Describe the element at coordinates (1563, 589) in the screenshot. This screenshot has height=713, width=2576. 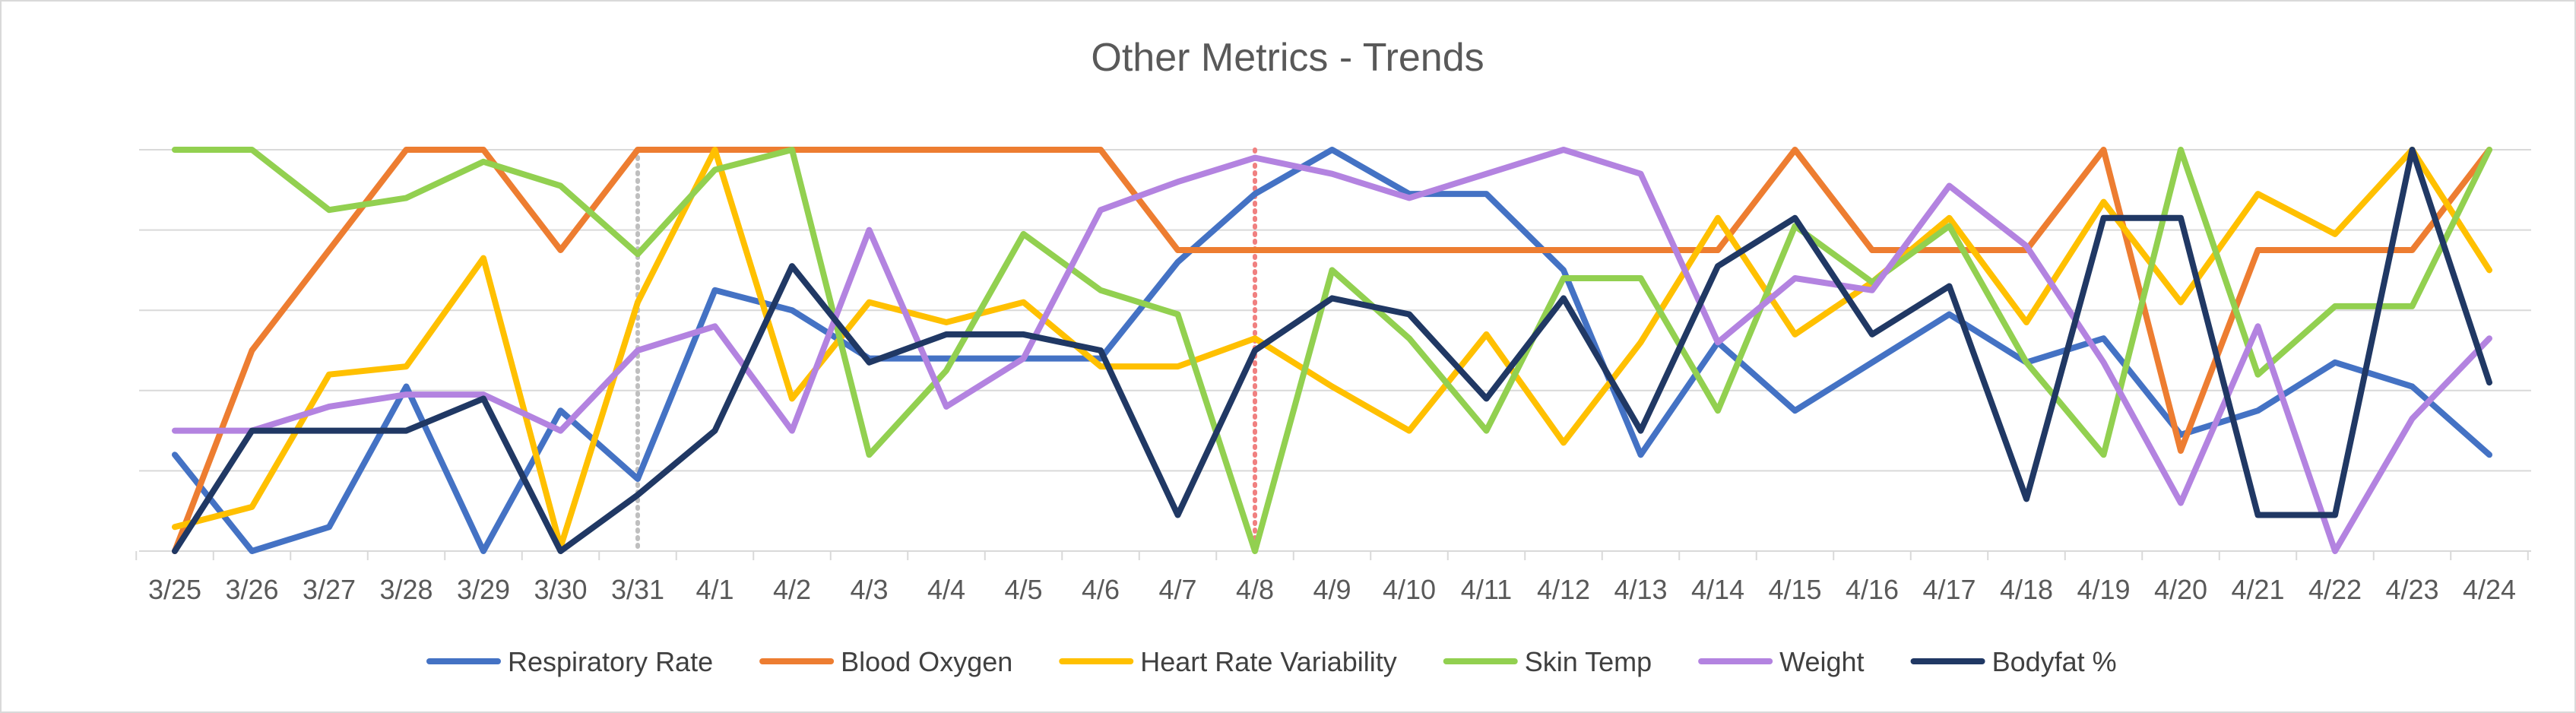
I see `x-tick-label: 4/12` at that location.